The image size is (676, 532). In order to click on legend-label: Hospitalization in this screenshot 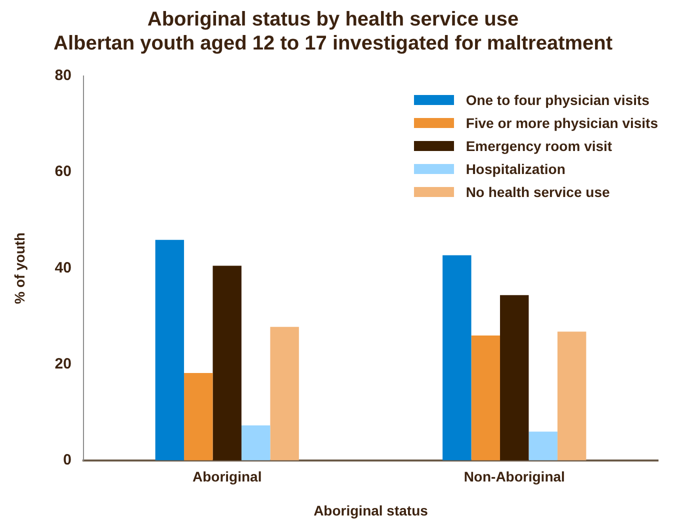, I will do `click(516, 168)`.